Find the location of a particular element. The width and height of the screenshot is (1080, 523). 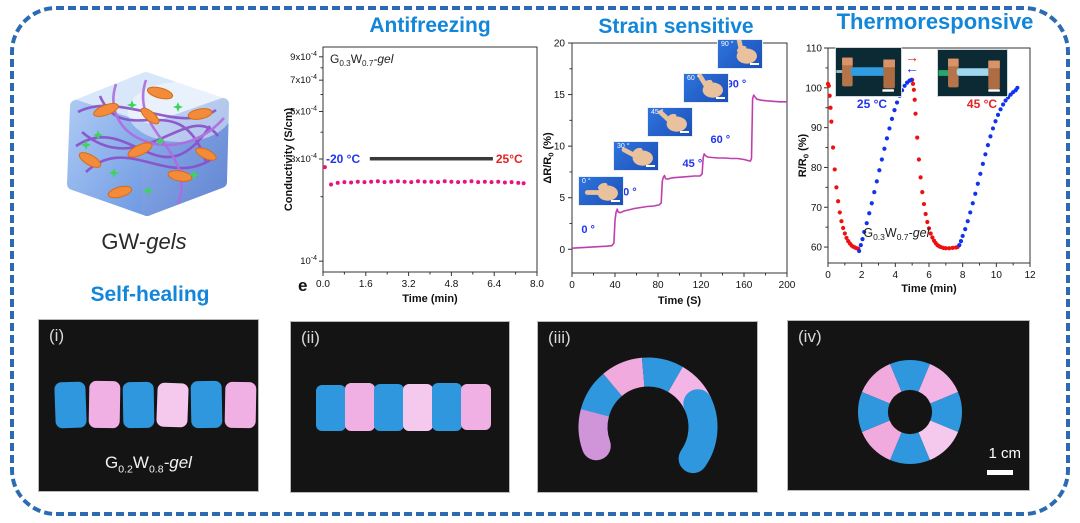

finger-bend-inset-photo-60: 60 ° is located at coordinates (706, 88).